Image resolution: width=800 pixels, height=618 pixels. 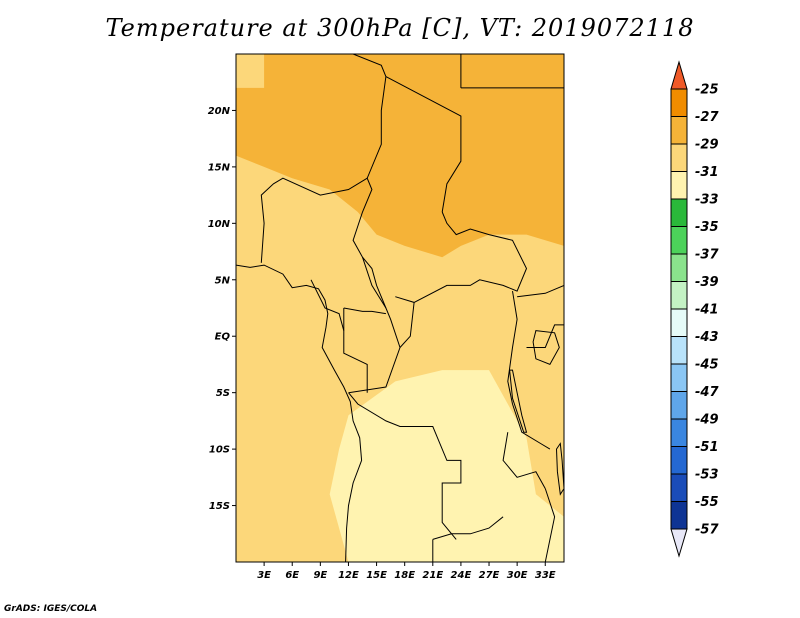 I want to click on coastline, so click(x=299, y=413).